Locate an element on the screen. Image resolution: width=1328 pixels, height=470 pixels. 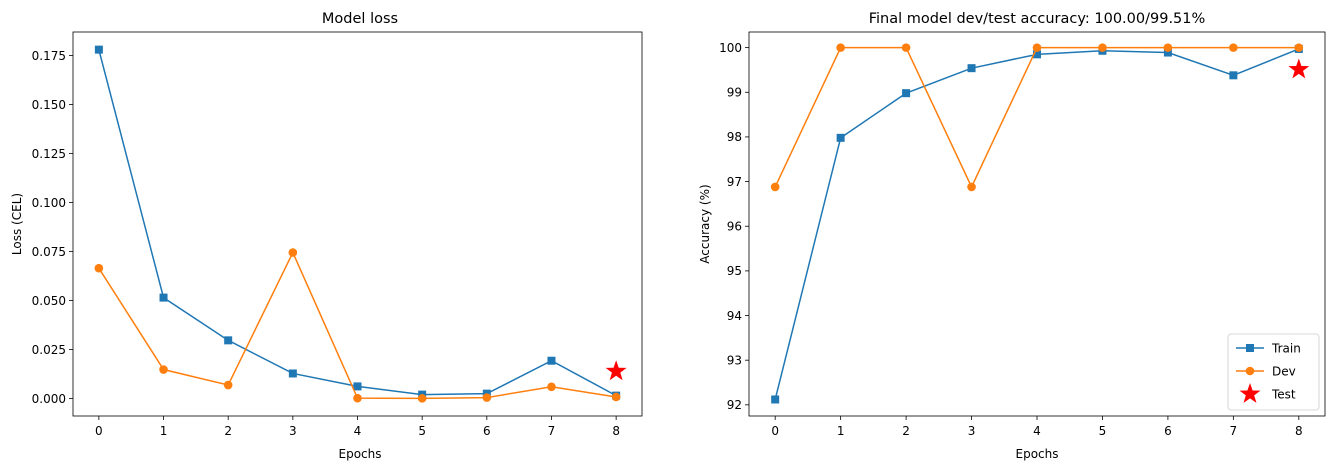
loss-chart-xlabel: Epochs is located at coordinates (360, 454).